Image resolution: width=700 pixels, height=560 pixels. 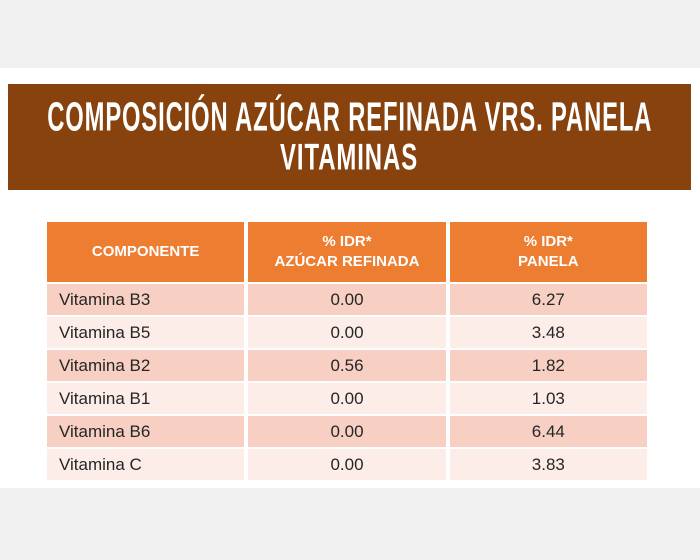 What do you see at coordinates (146, 332) in the screenshot?
I see `cell-componente: Vitamina B5` at bounding box center [146, 332].